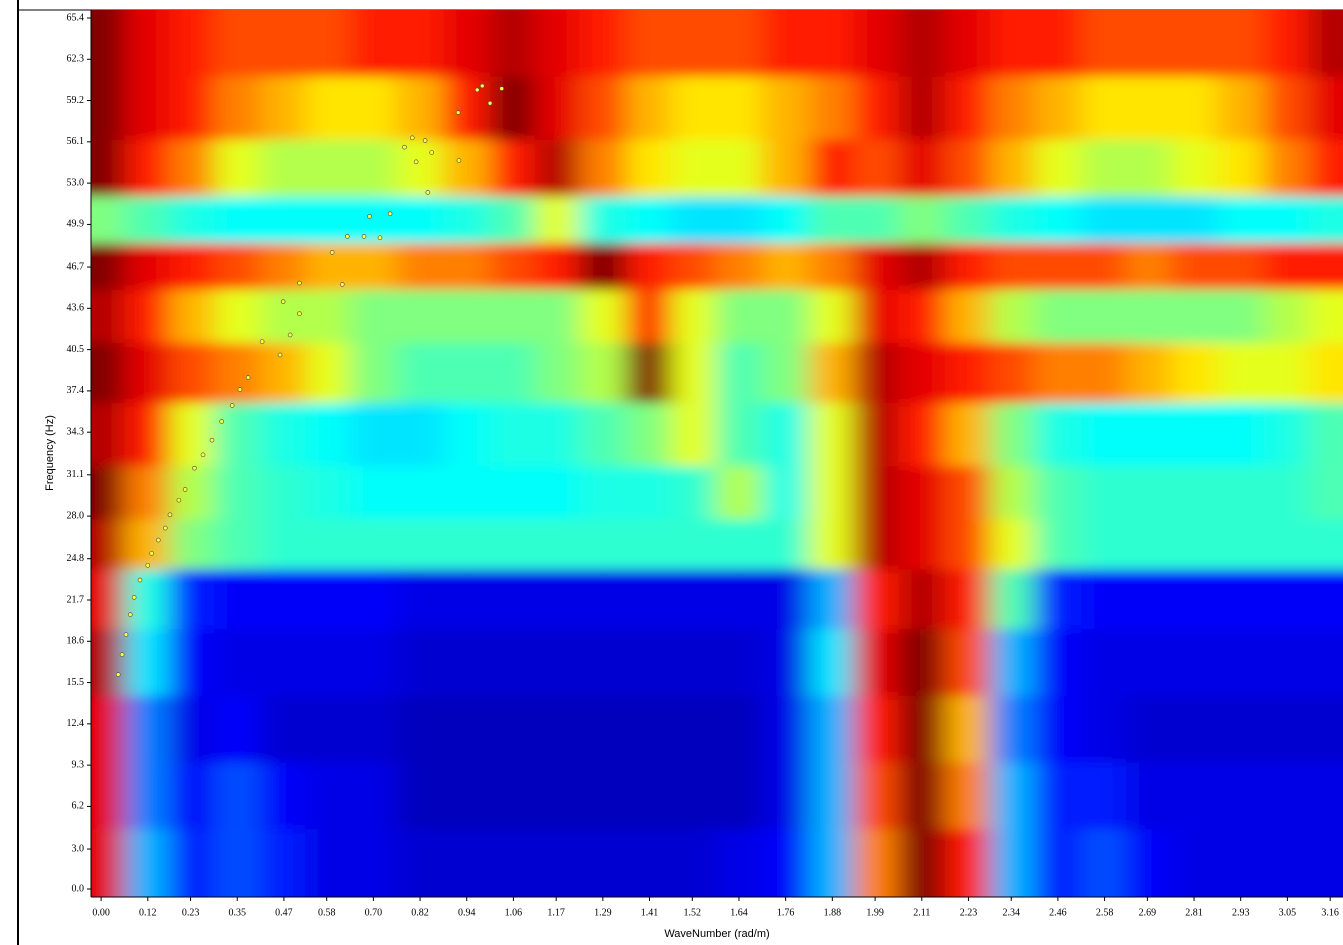  What do you see at coordinates (191, 912) in the screenshot?
I see `x-tick-label: 0.23` at bounding box center [191, 912].